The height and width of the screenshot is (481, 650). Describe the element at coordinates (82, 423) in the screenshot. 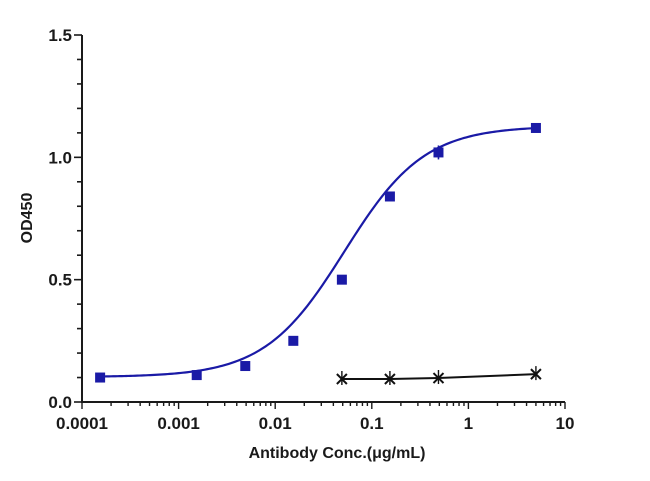

I see `x-tick-label: 0.0001` at that location.